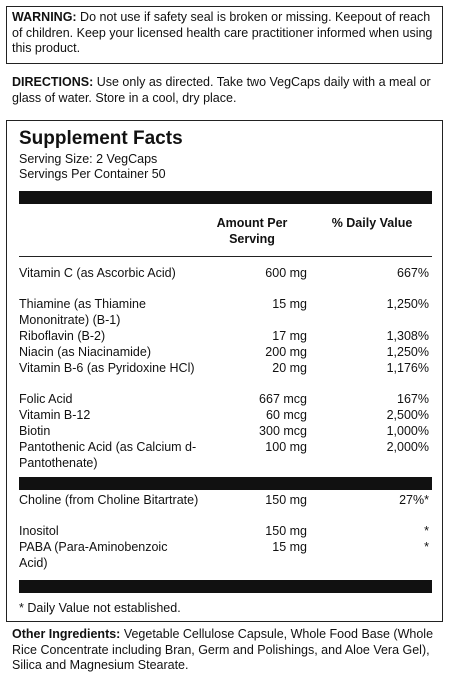 Image resolution: width=450 pixels, height=686 pixels. I want to click on serving-size: Serving Size: 2 VegCaps, so click(88, 159).